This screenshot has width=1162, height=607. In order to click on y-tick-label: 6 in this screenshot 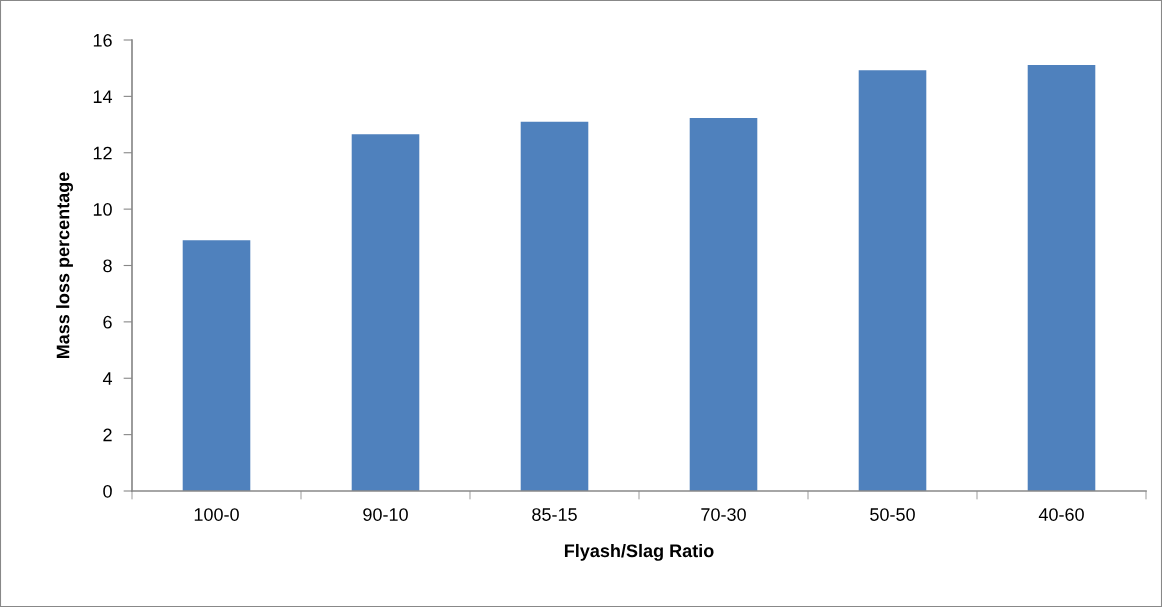, I will do `click(107, 322)`.